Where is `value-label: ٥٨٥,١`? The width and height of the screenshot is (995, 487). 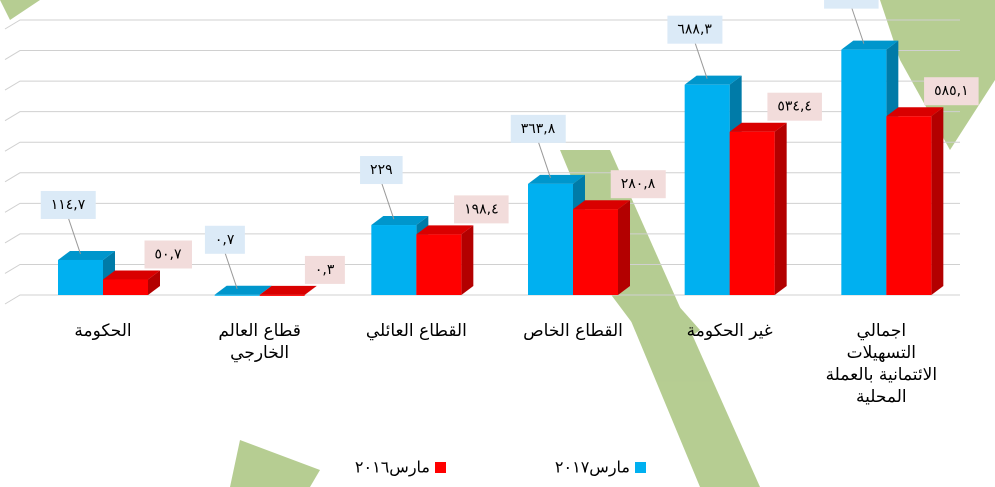 value-label: ٥٨٥,١ is located at coordinates (951, 91).